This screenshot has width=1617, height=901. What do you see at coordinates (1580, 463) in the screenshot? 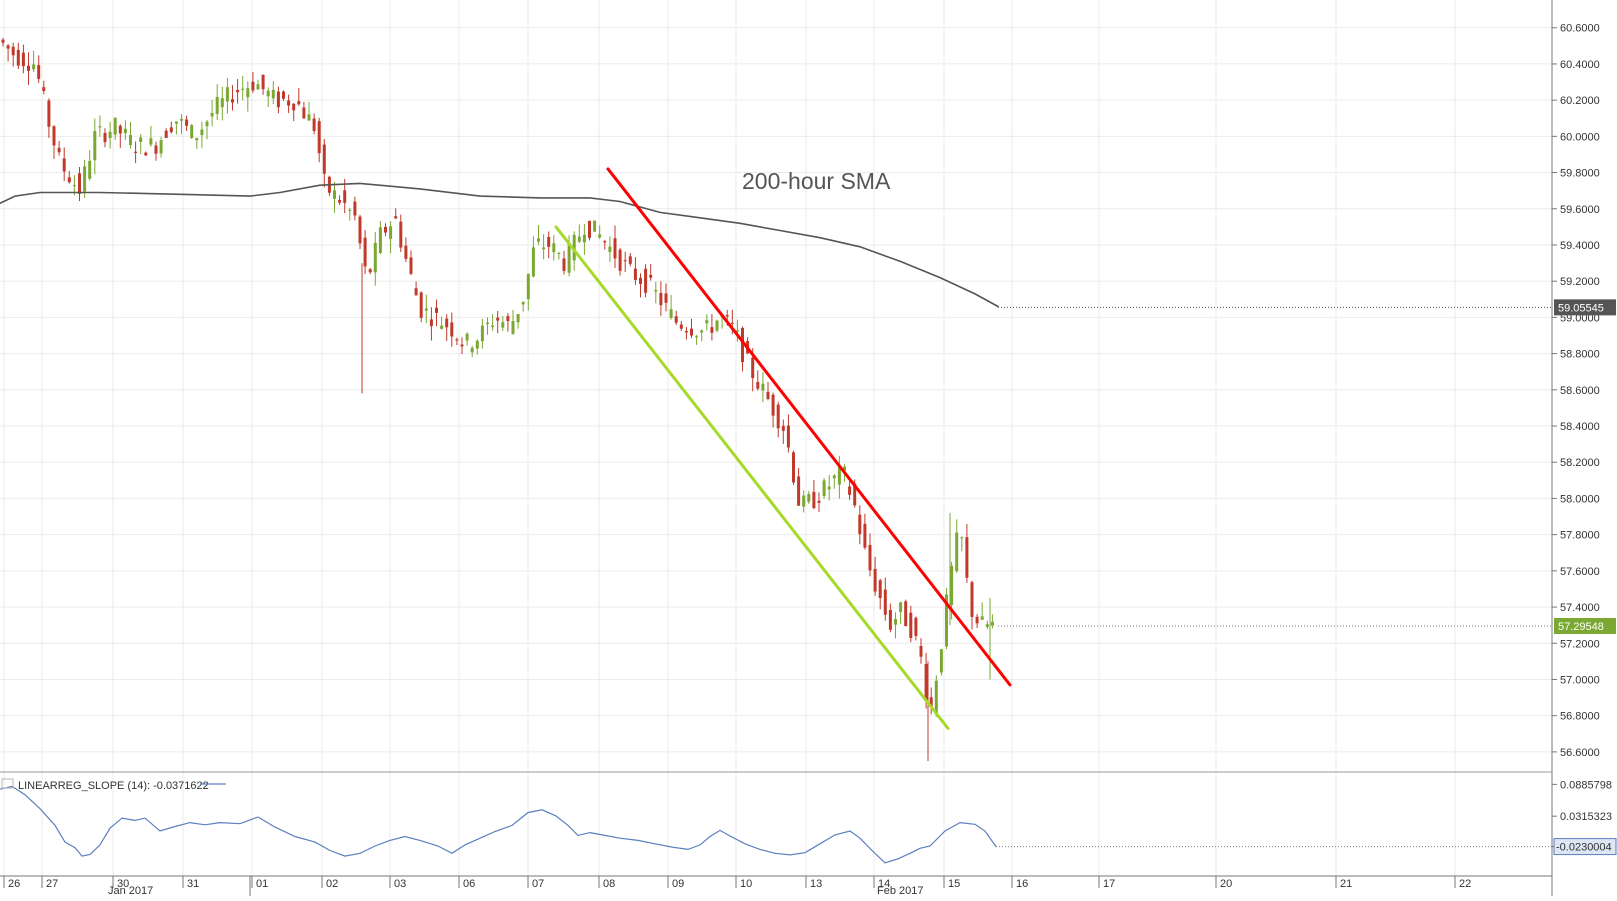
I see `y-tick-label: 58.2000` at bounding box center [1580, 463].